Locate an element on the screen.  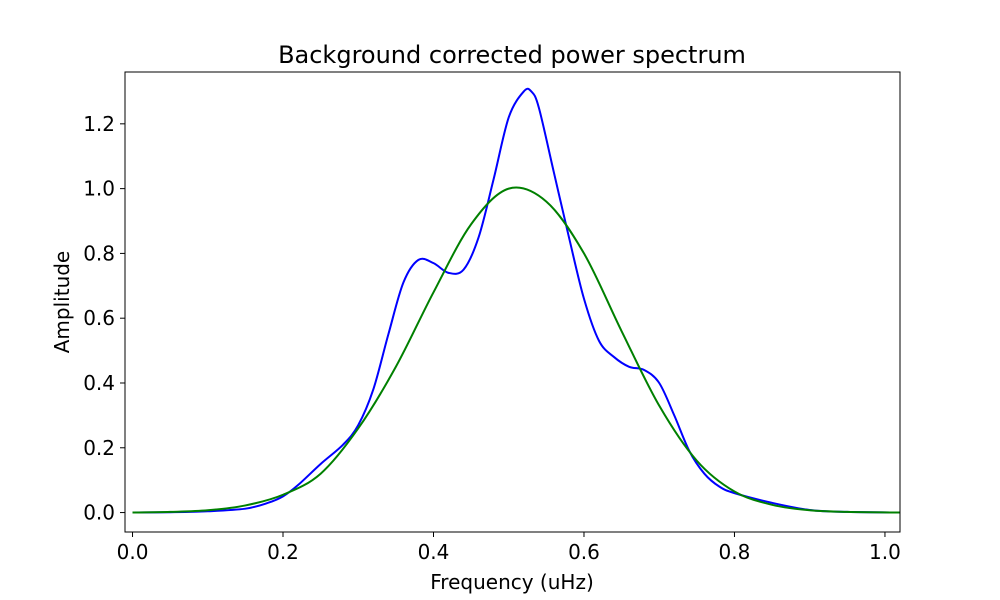
x-axis-label: Frequency (uHz) is located at coordinates (512, 582).